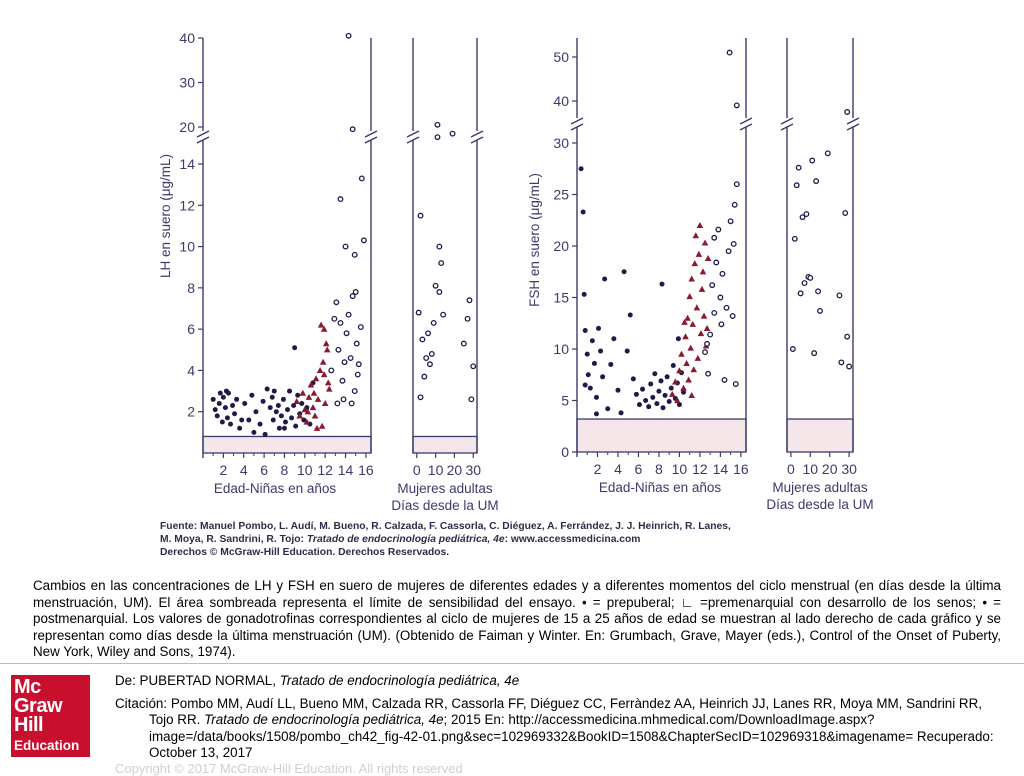  I want to click on lh-age-y-tick-label: 40, so click(187, 38).